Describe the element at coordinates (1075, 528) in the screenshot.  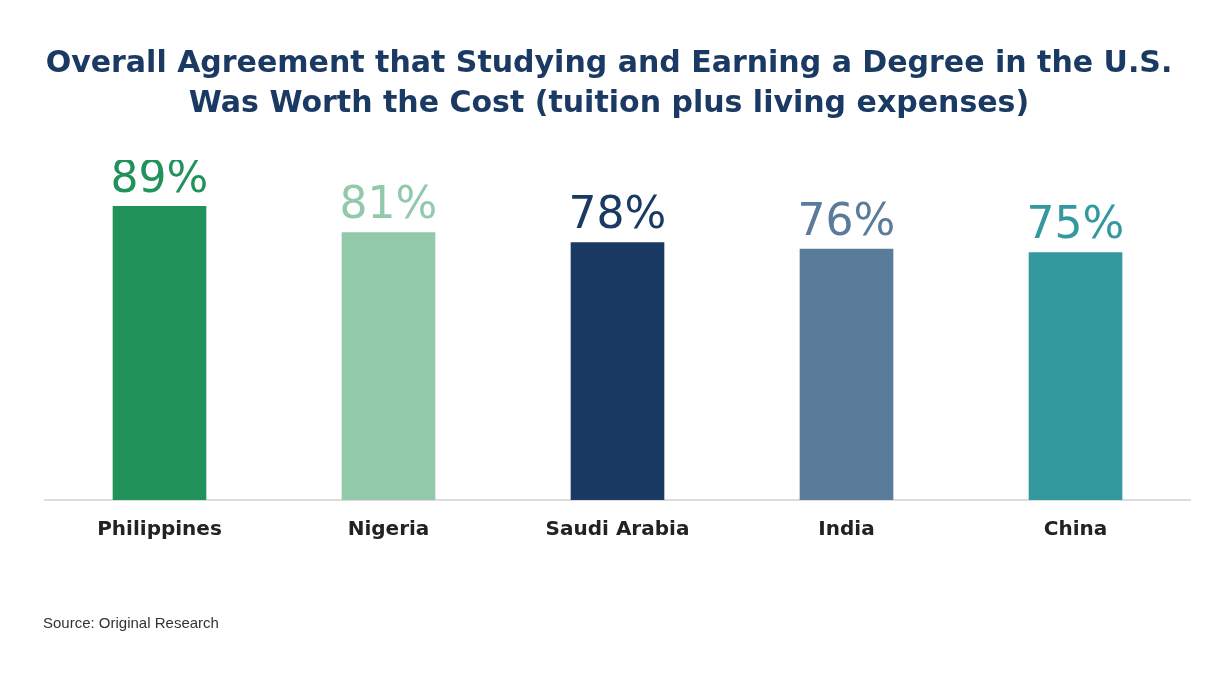
I see `x-tick-label: China` at that location.